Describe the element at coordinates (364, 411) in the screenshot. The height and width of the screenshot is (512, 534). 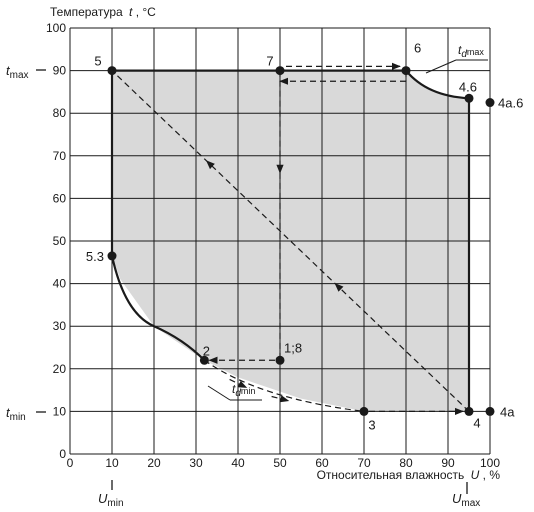
I see `point-p3` at that location.